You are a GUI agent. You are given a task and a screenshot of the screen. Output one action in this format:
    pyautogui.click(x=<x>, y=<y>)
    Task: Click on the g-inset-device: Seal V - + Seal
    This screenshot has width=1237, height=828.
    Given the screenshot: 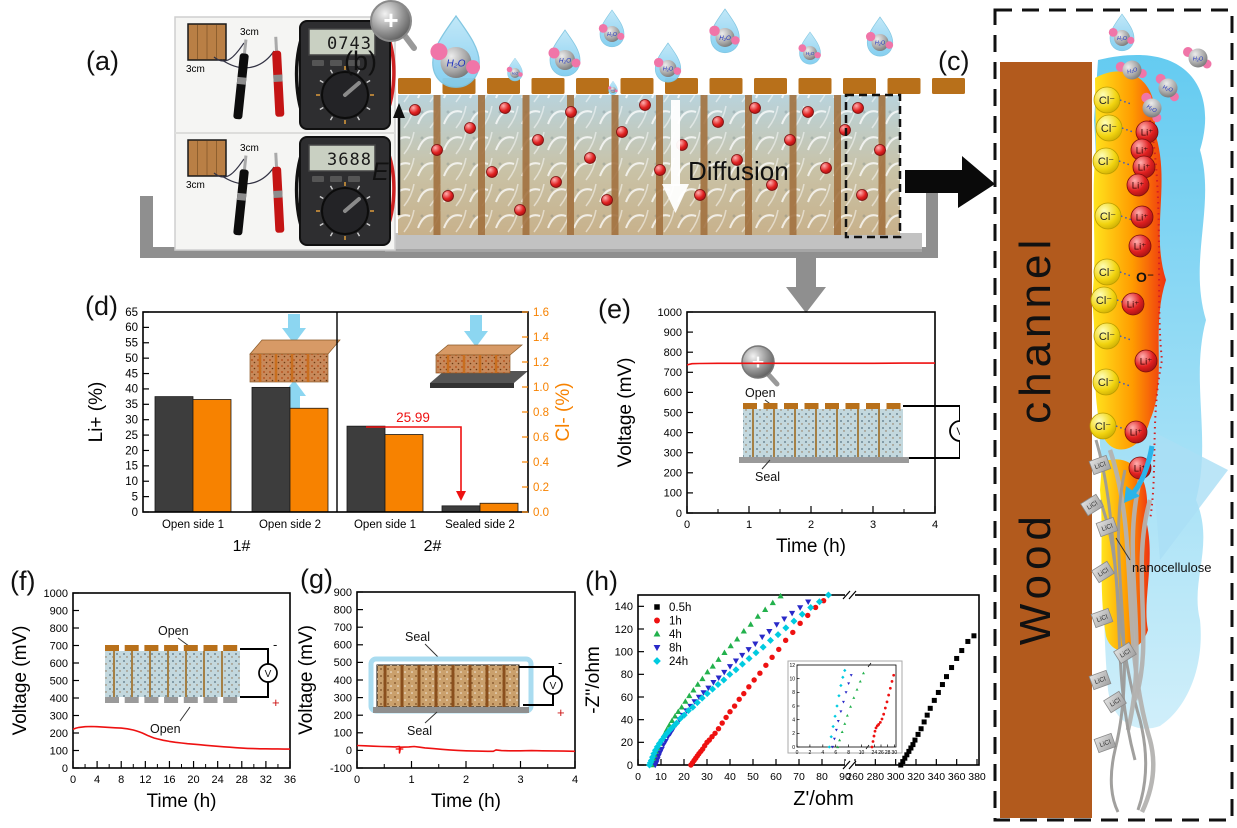 What is the action you would take?
    pyautogui.click(x=466, y=684)
    